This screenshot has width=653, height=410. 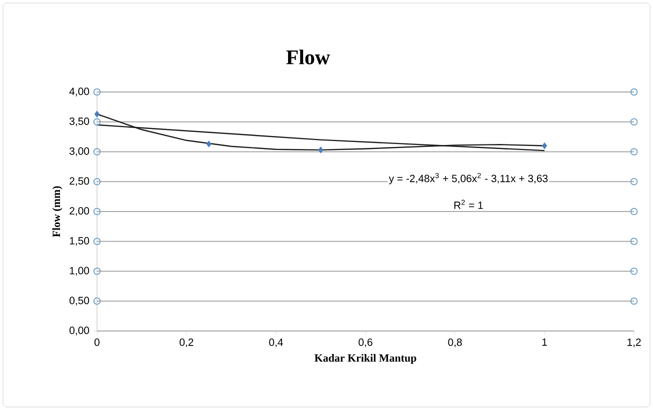 What do you see at coordinates (468, 204) in the screenshot?
I see `annotation: R$^{2}$ = 1` at bounding box center [468, 204].